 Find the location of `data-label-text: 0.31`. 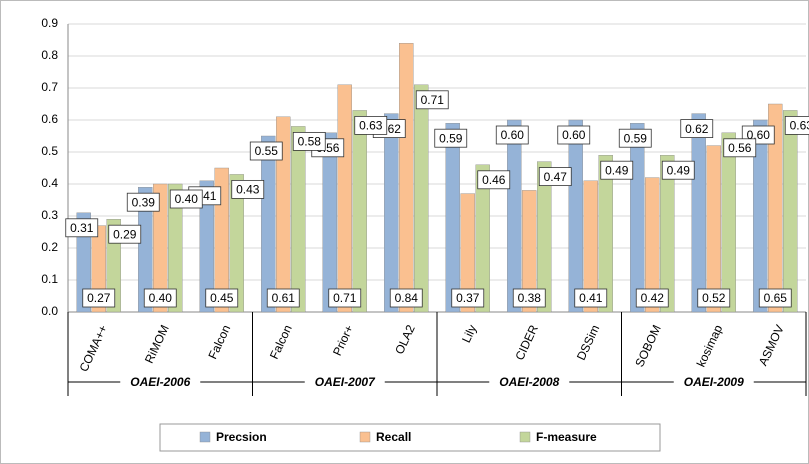

data-label-text: 0.31 is located at coordinates (82, 228).